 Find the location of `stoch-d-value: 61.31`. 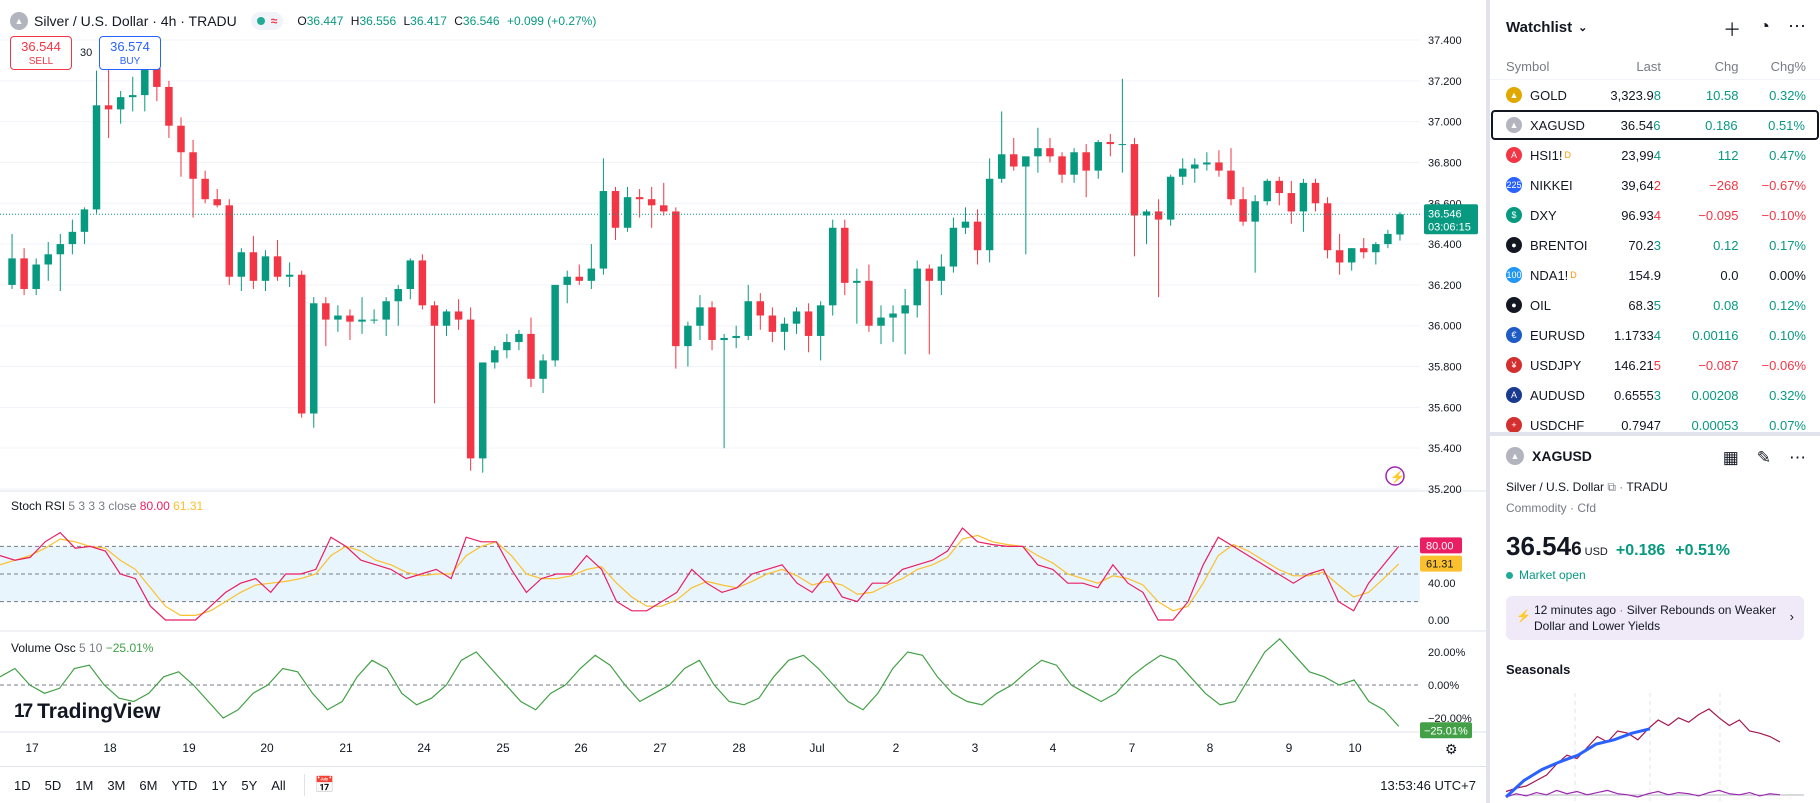

stoch-d-value: 61.31 is located at coordinates (188, 506).